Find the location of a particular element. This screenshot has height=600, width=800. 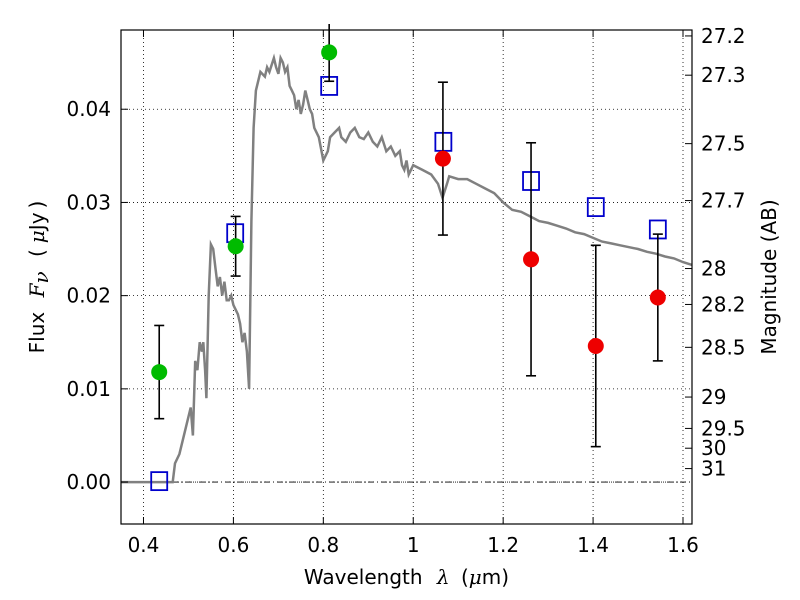

x-axis-label-unit-open: ( is located at coordinates (465, 577).